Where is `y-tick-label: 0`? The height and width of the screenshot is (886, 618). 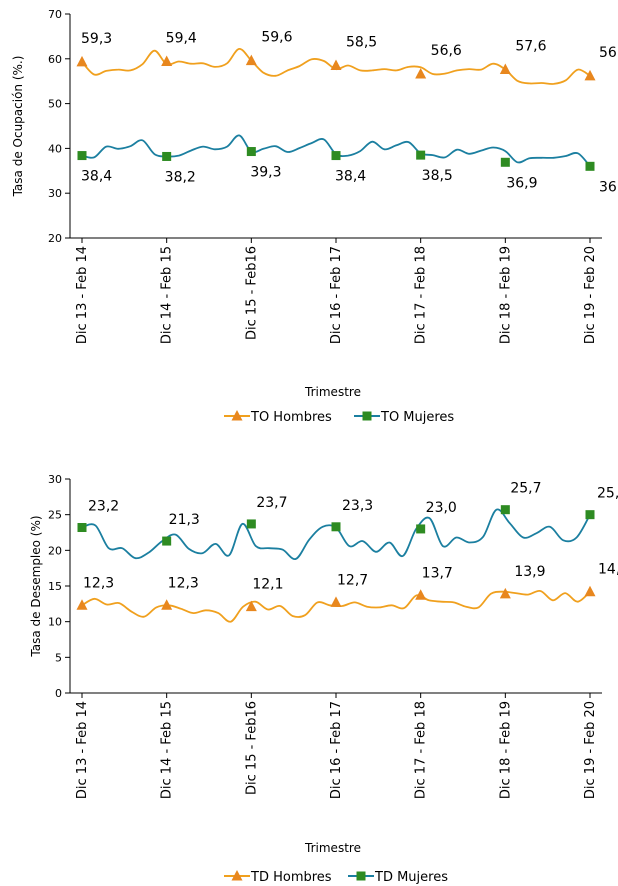 y-tick-label: 0 is located at coordinates (58, 693).